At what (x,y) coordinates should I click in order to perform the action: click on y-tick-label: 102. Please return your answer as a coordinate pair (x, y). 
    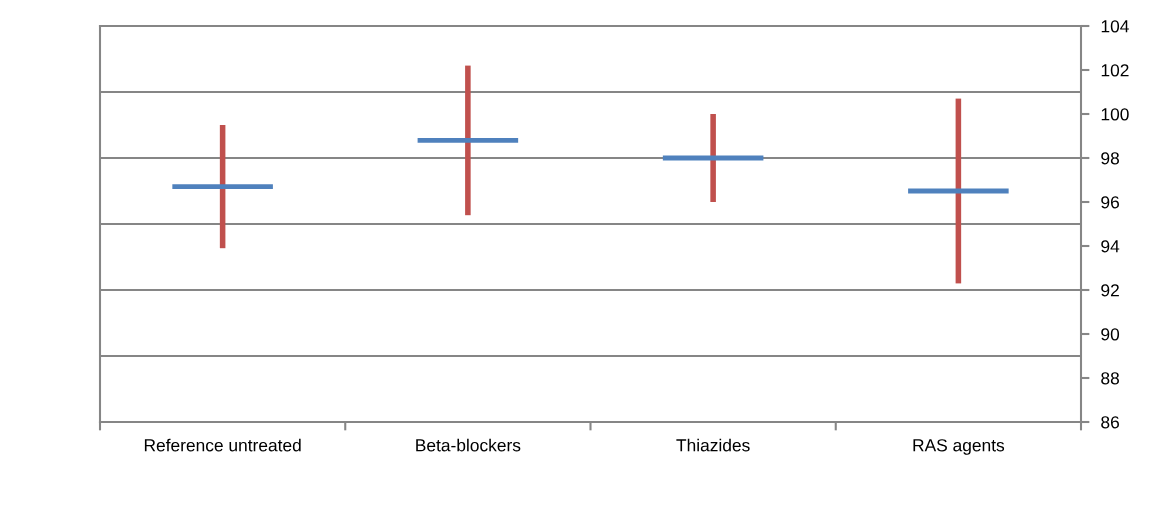
    Looking at the image, I should click on (1115, 70).